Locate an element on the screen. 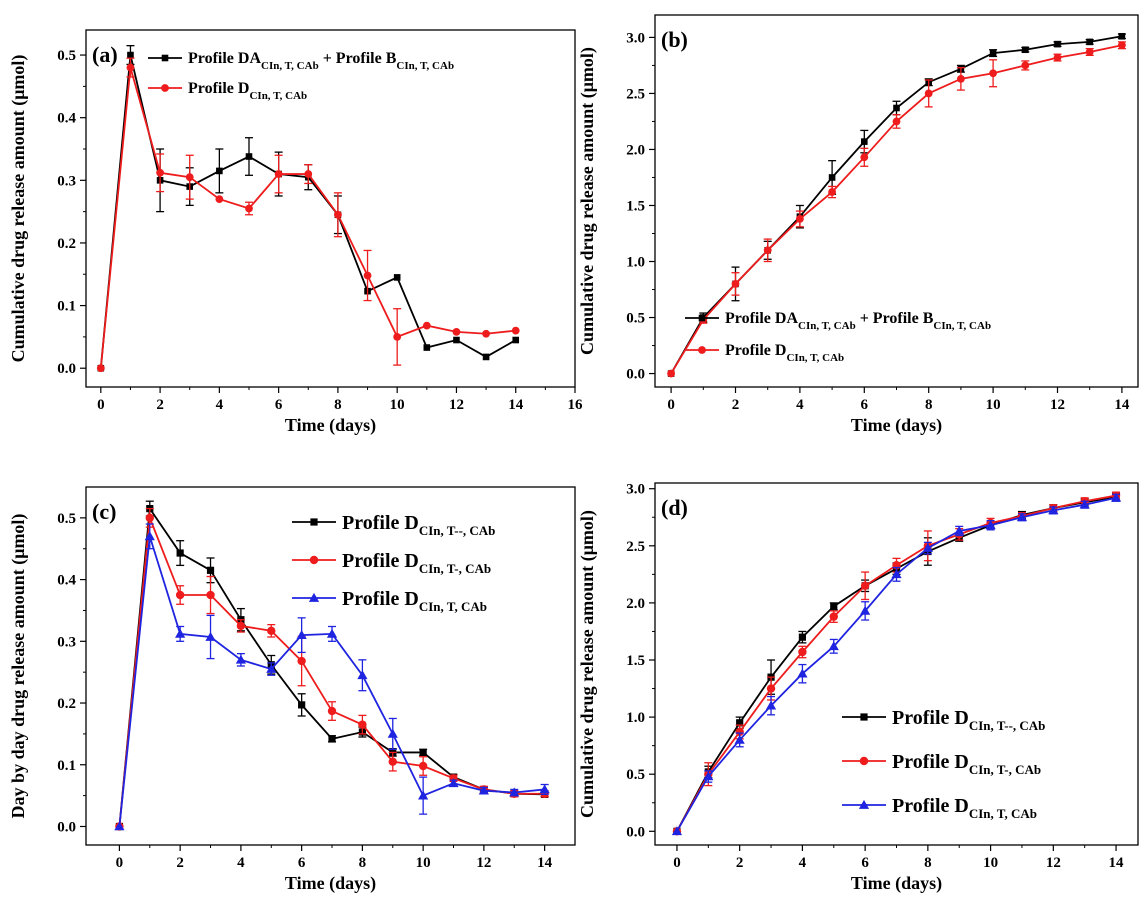 Image resolution: width=1140 pixels, height=907 pixels. legend-entry: Profile DCIn, T-, CAb is located at coordinates (966, 764).